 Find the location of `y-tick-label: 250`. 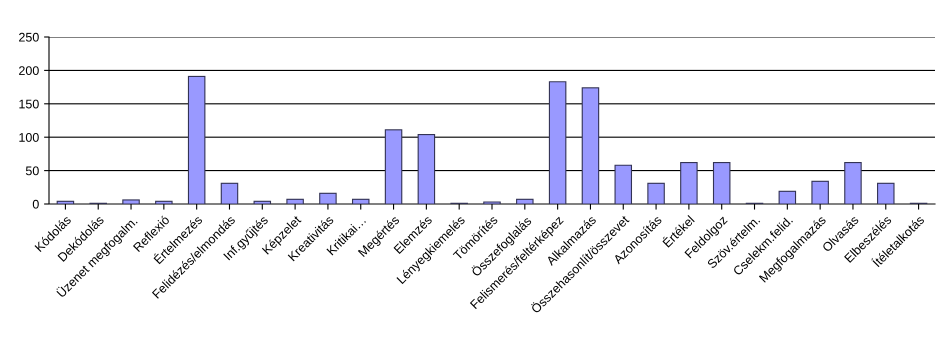

y-tick-label: 250 is located at coordinates (29, 37).